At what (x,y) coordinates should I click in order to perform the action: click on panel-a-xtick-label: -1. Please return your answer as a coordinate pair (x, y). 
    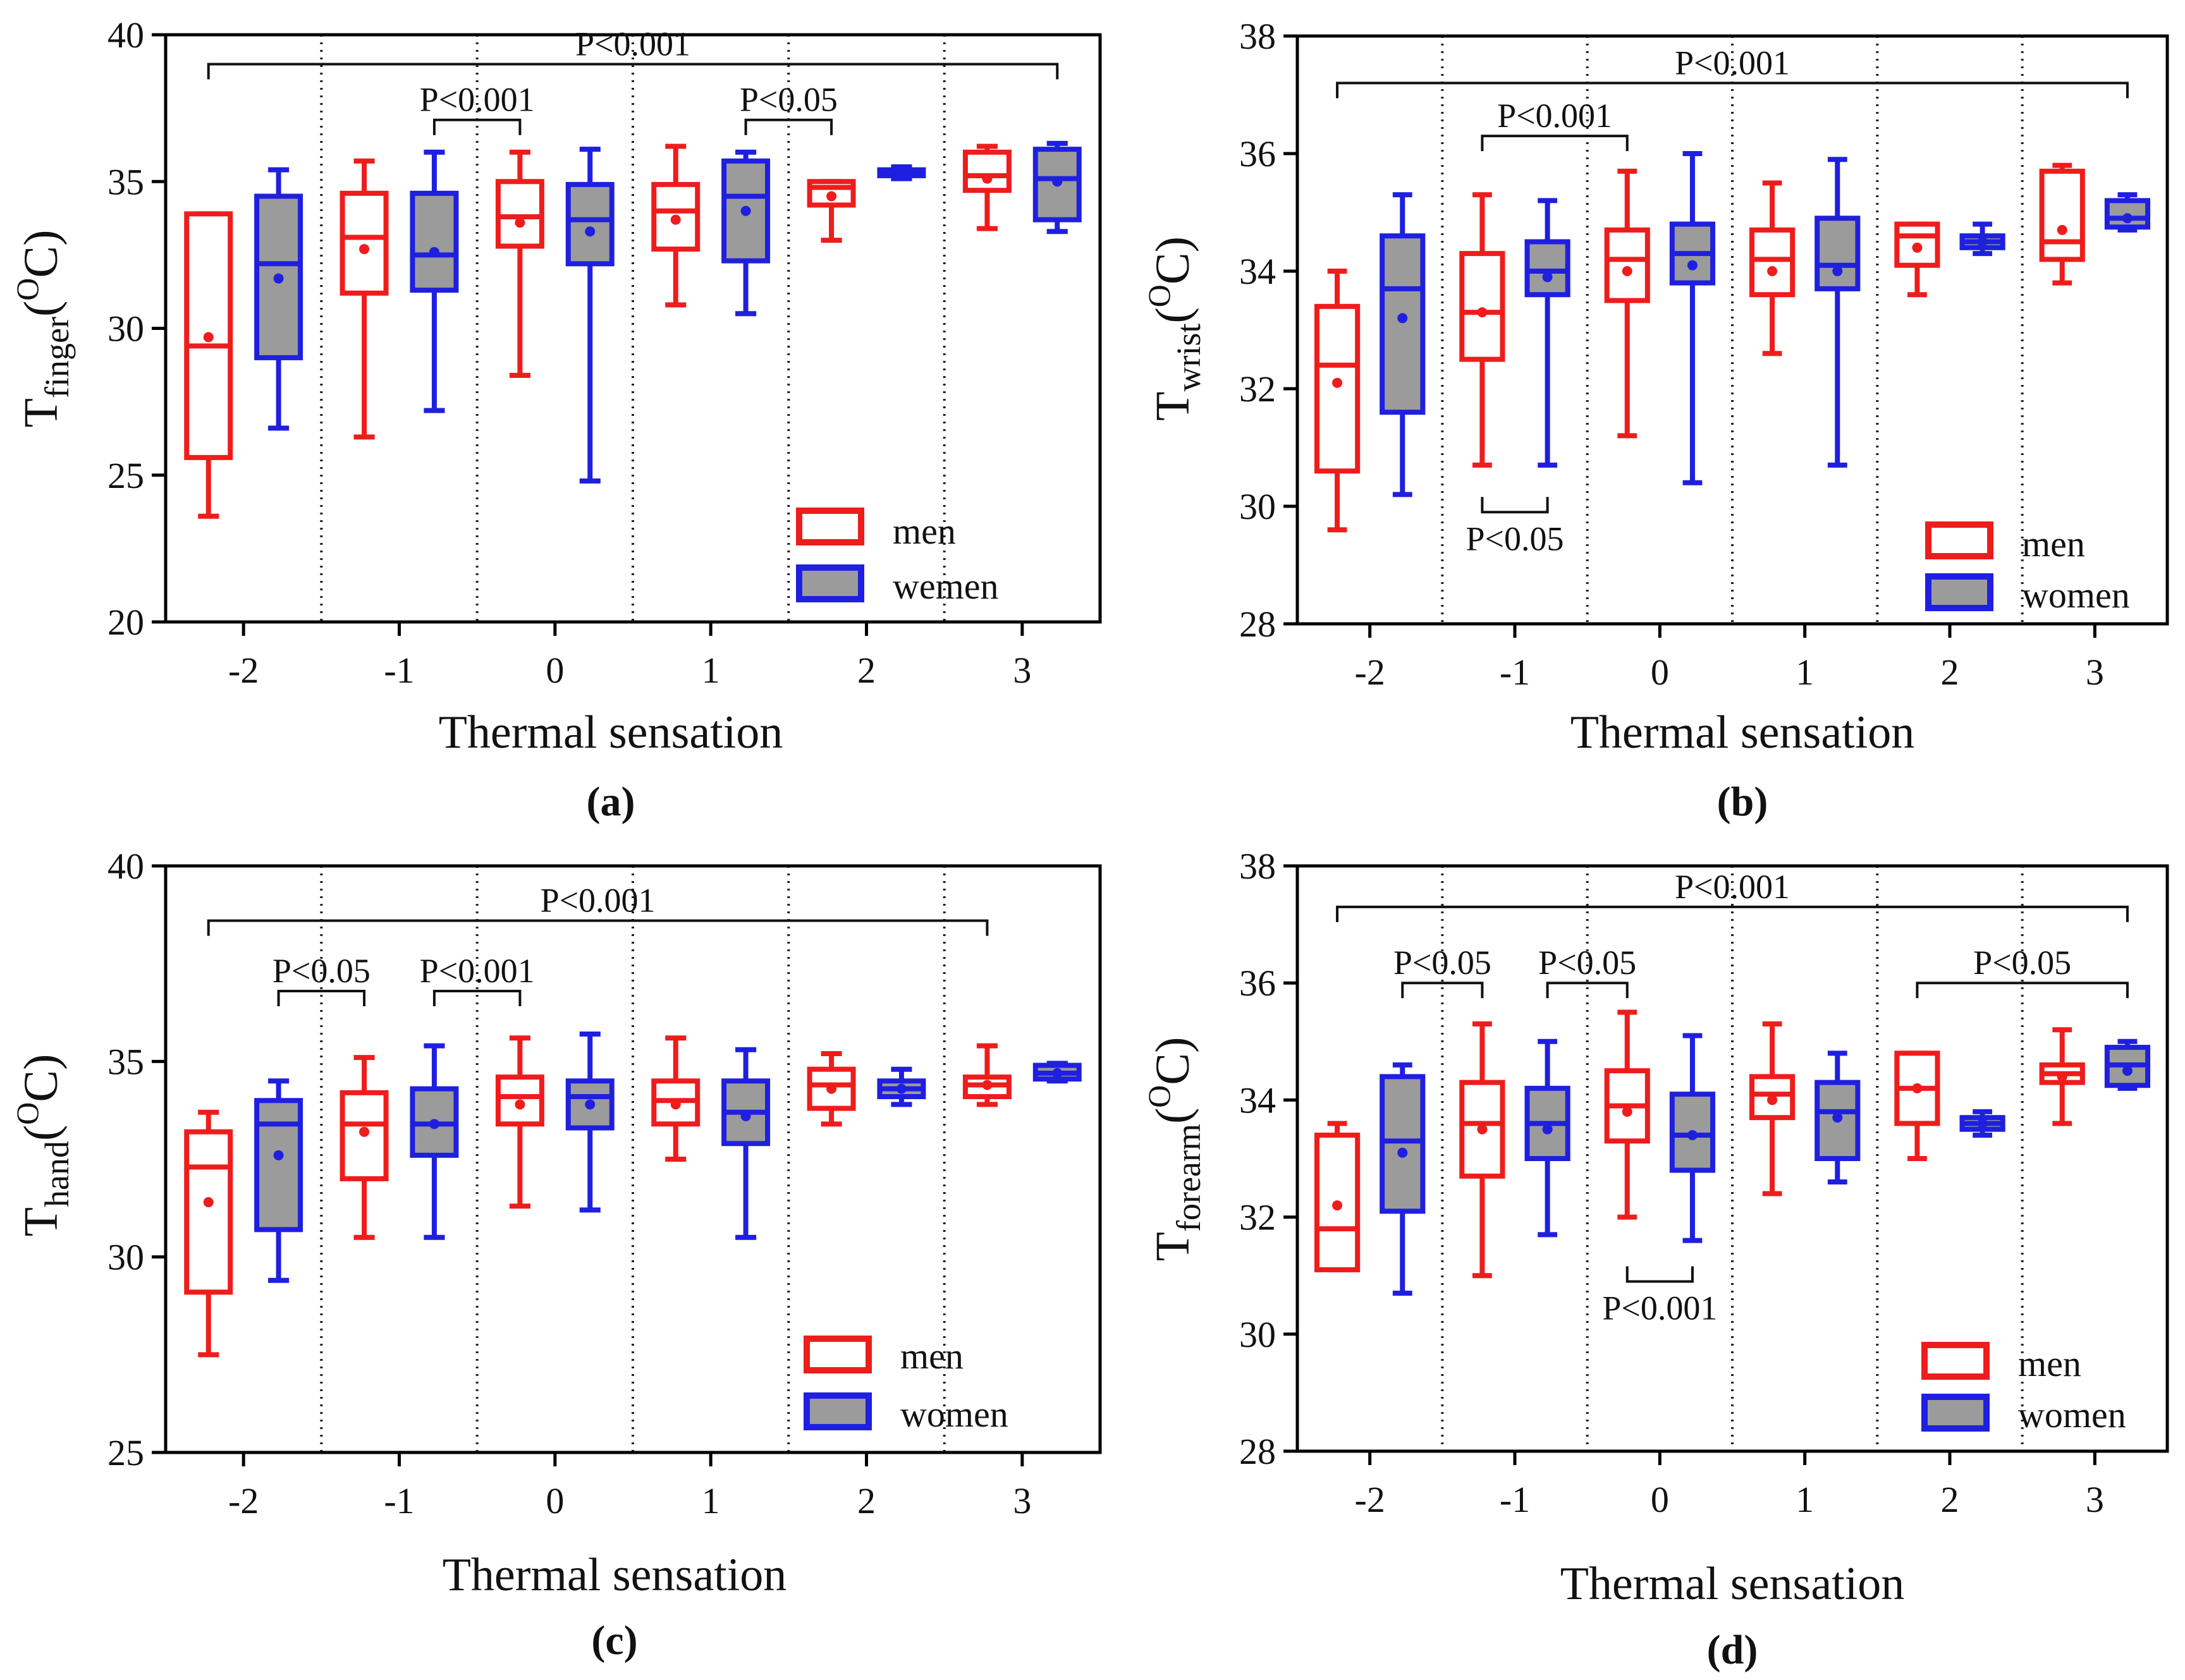
    Looking at the image, I should click on (399, 670).